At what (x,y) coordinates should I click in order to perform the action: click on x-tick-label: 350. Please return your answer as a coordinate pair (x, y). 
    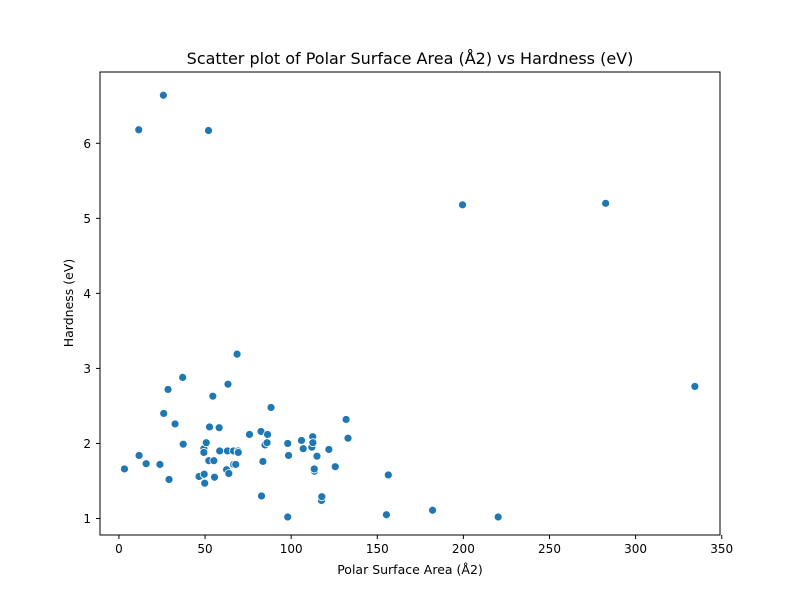
    Looking at the image, I should click on (721, 549).